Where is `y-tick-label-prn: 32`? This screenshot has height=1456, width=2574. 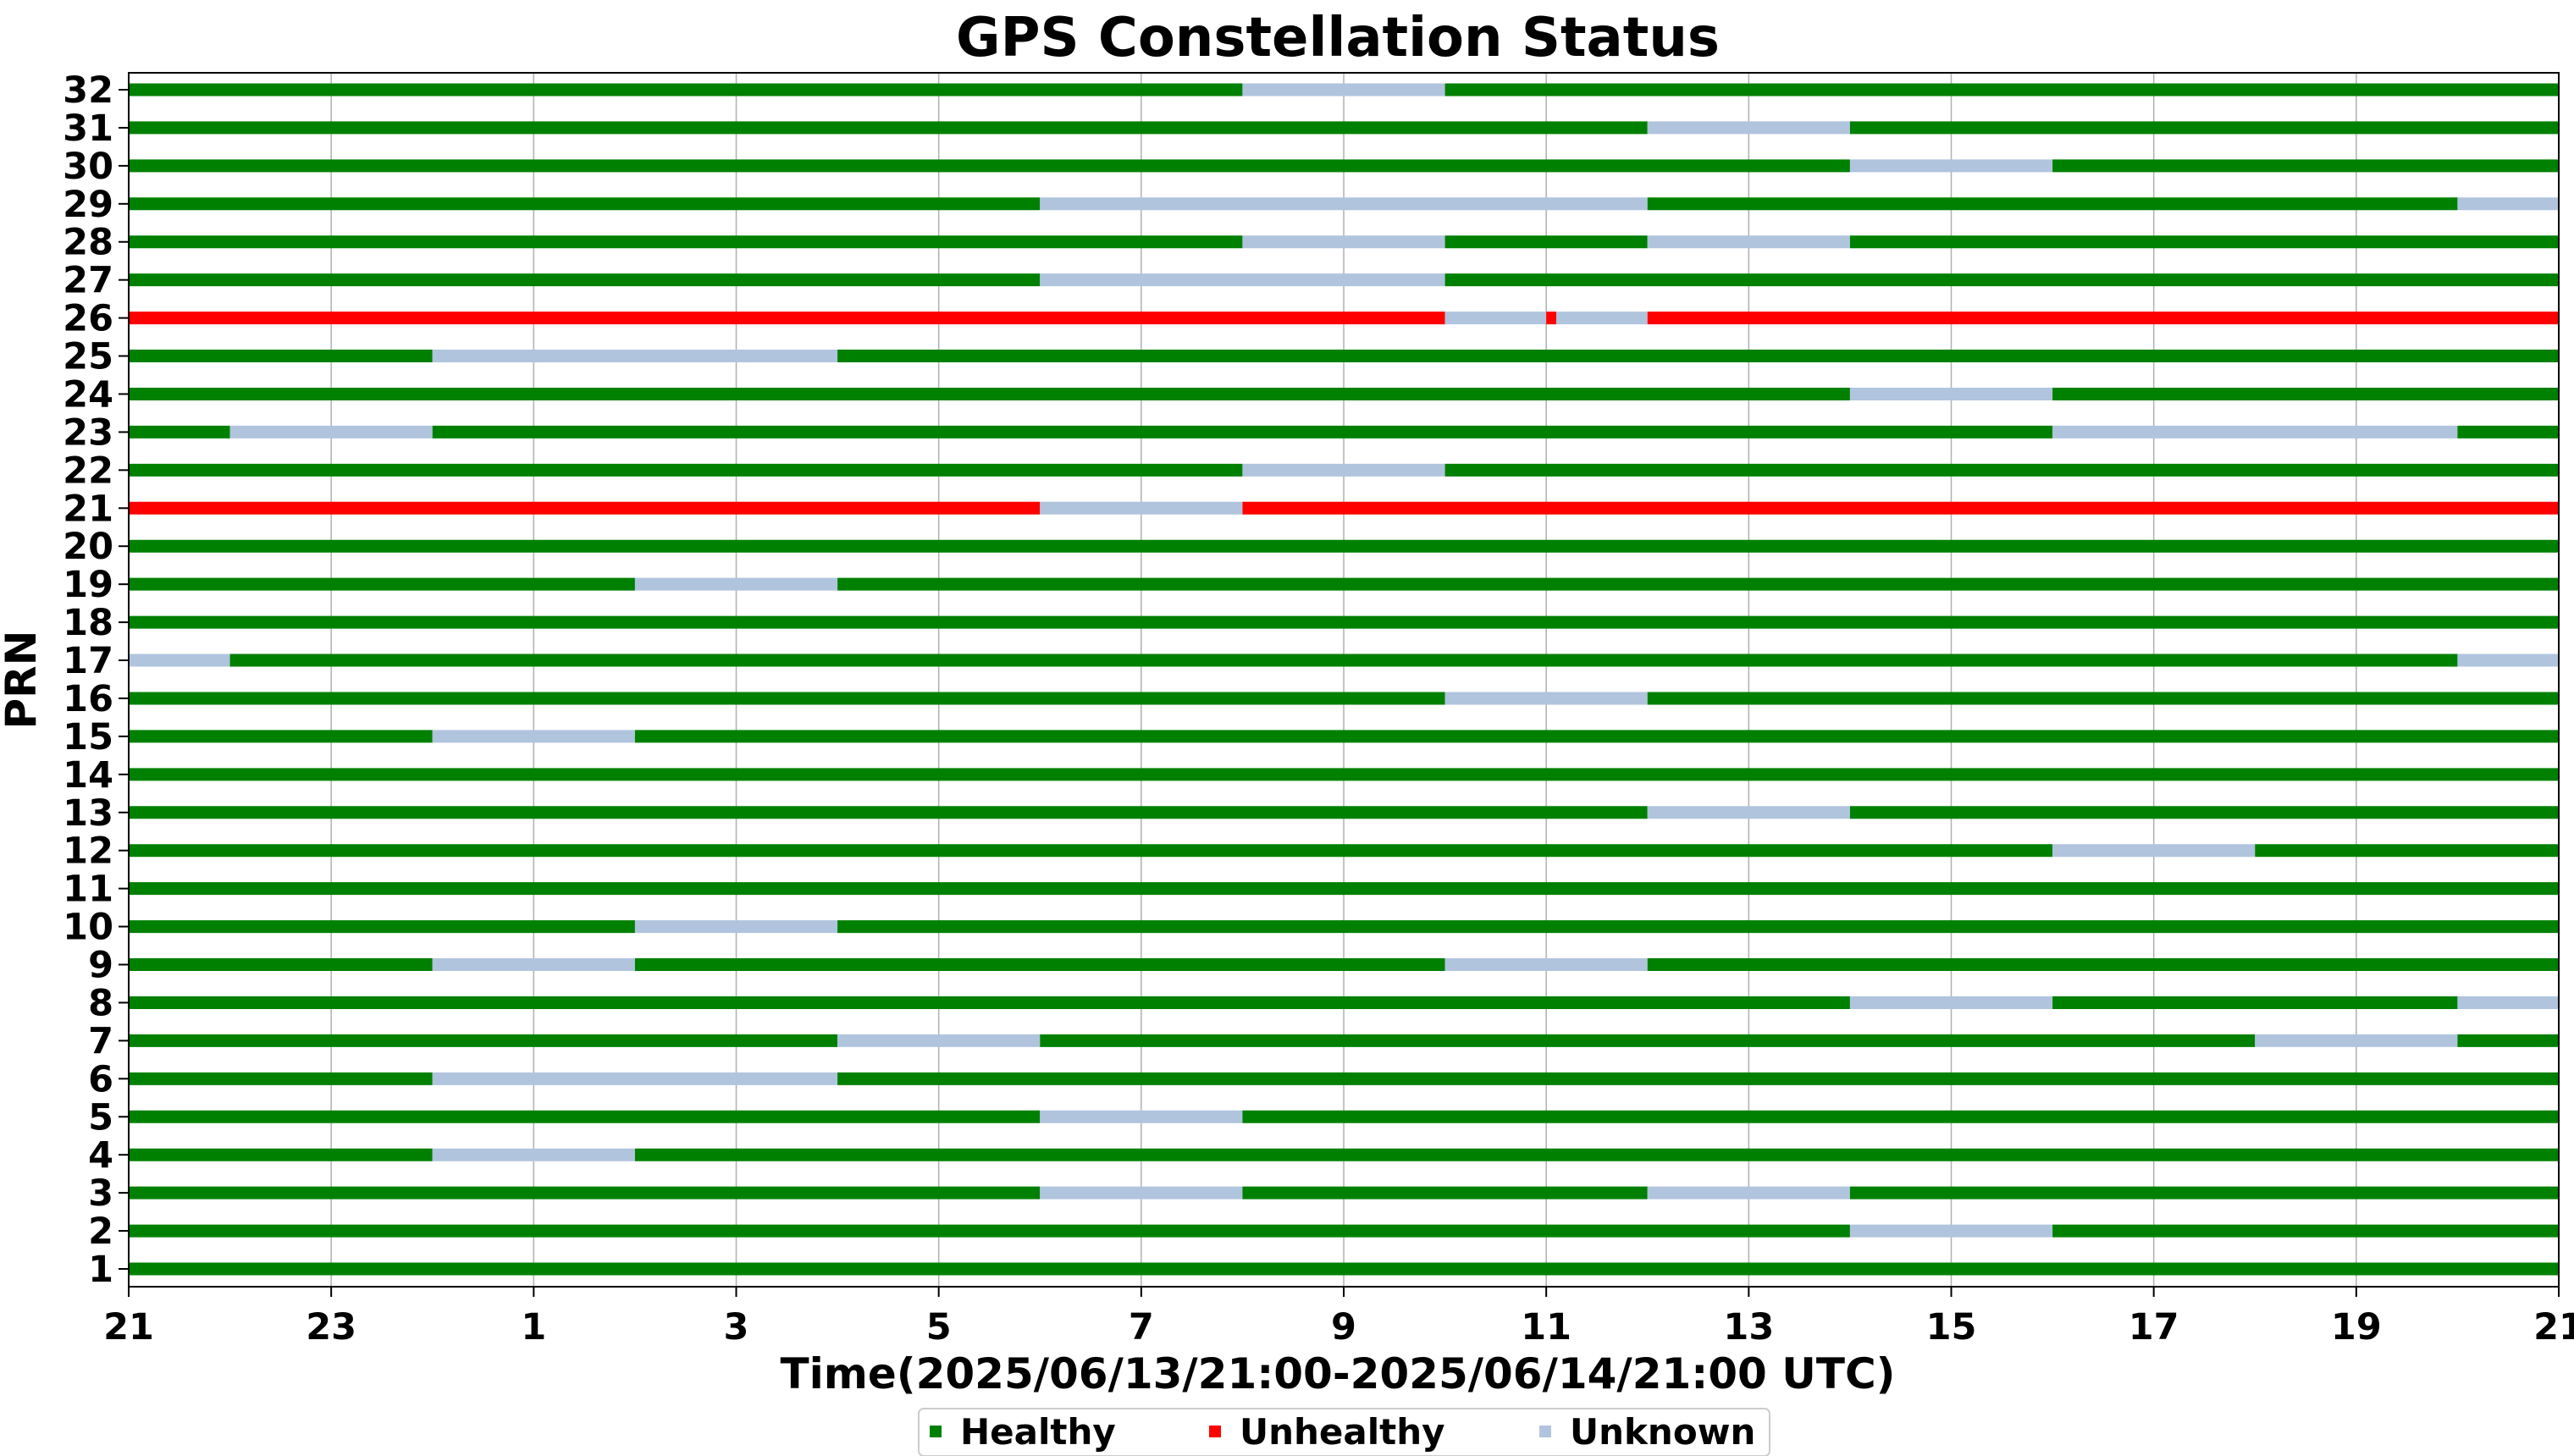
y-tick-label-prn: 32 is located at coordinates (88, 90).